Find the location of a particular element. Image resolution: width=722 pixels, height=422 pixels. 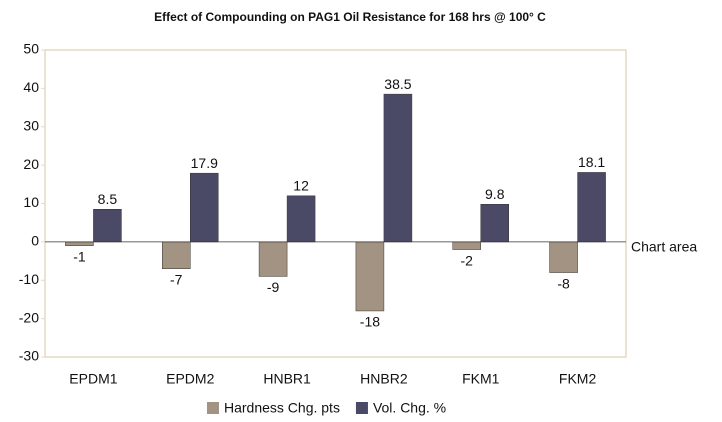

data-label: 12 is located at coordinates (301, 186).